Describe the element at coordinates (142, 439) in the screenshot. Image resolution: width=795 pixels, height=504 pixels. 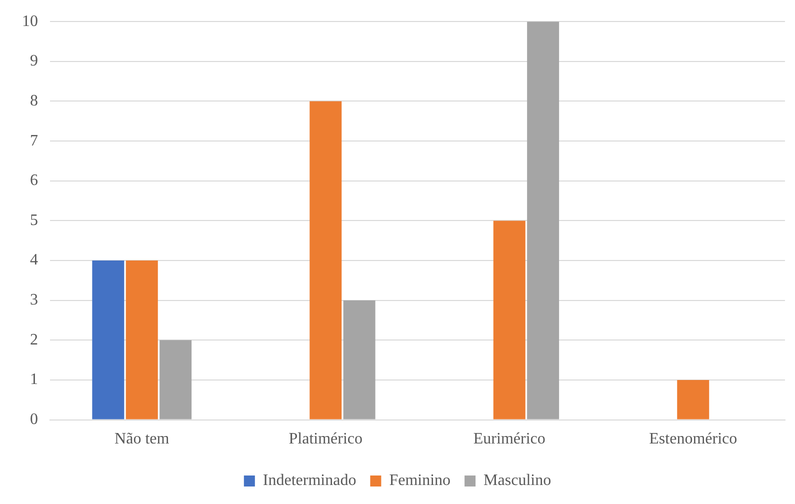
I see `x-tick-label: Não tem` at that location.